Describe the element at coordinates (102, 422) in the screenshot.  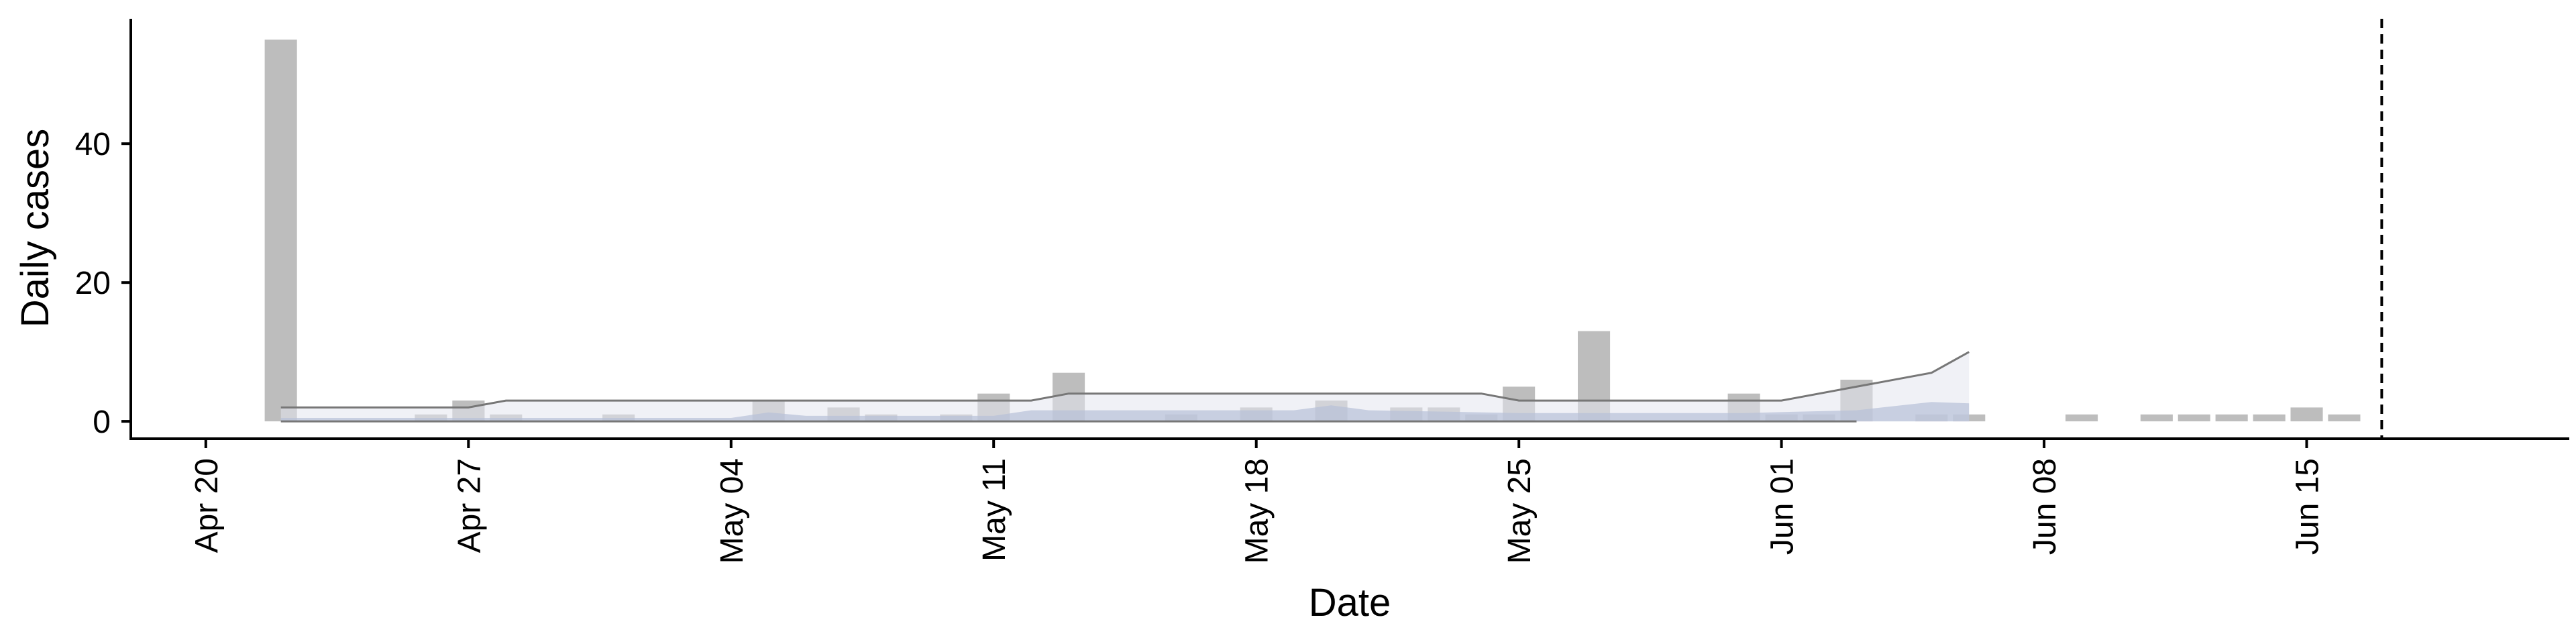
I see `y-tick-label-0: 0` at that location.